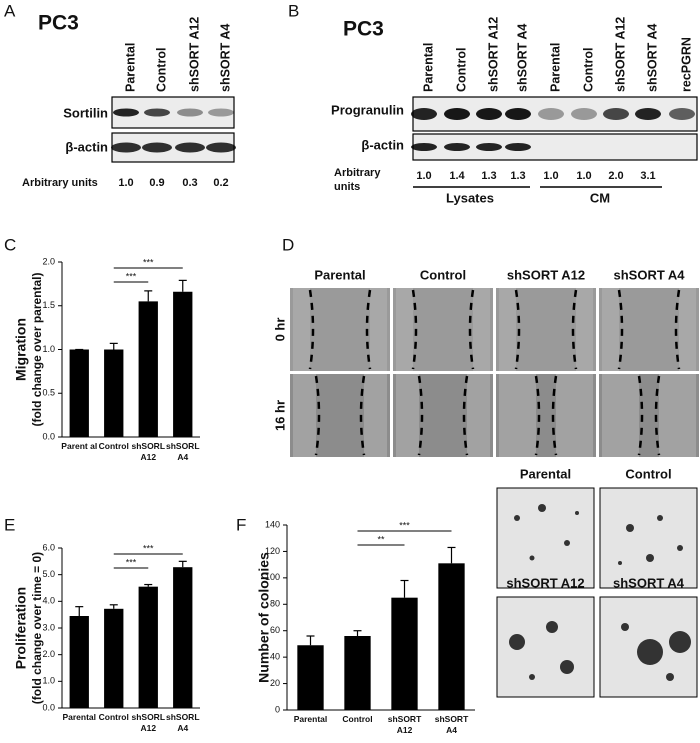 This screenshot has width=700, height=743. Describe the element at coordinates (37, 628) in the screenshot. I see `y-axis-label: (fold change over time = 0)` at that location.